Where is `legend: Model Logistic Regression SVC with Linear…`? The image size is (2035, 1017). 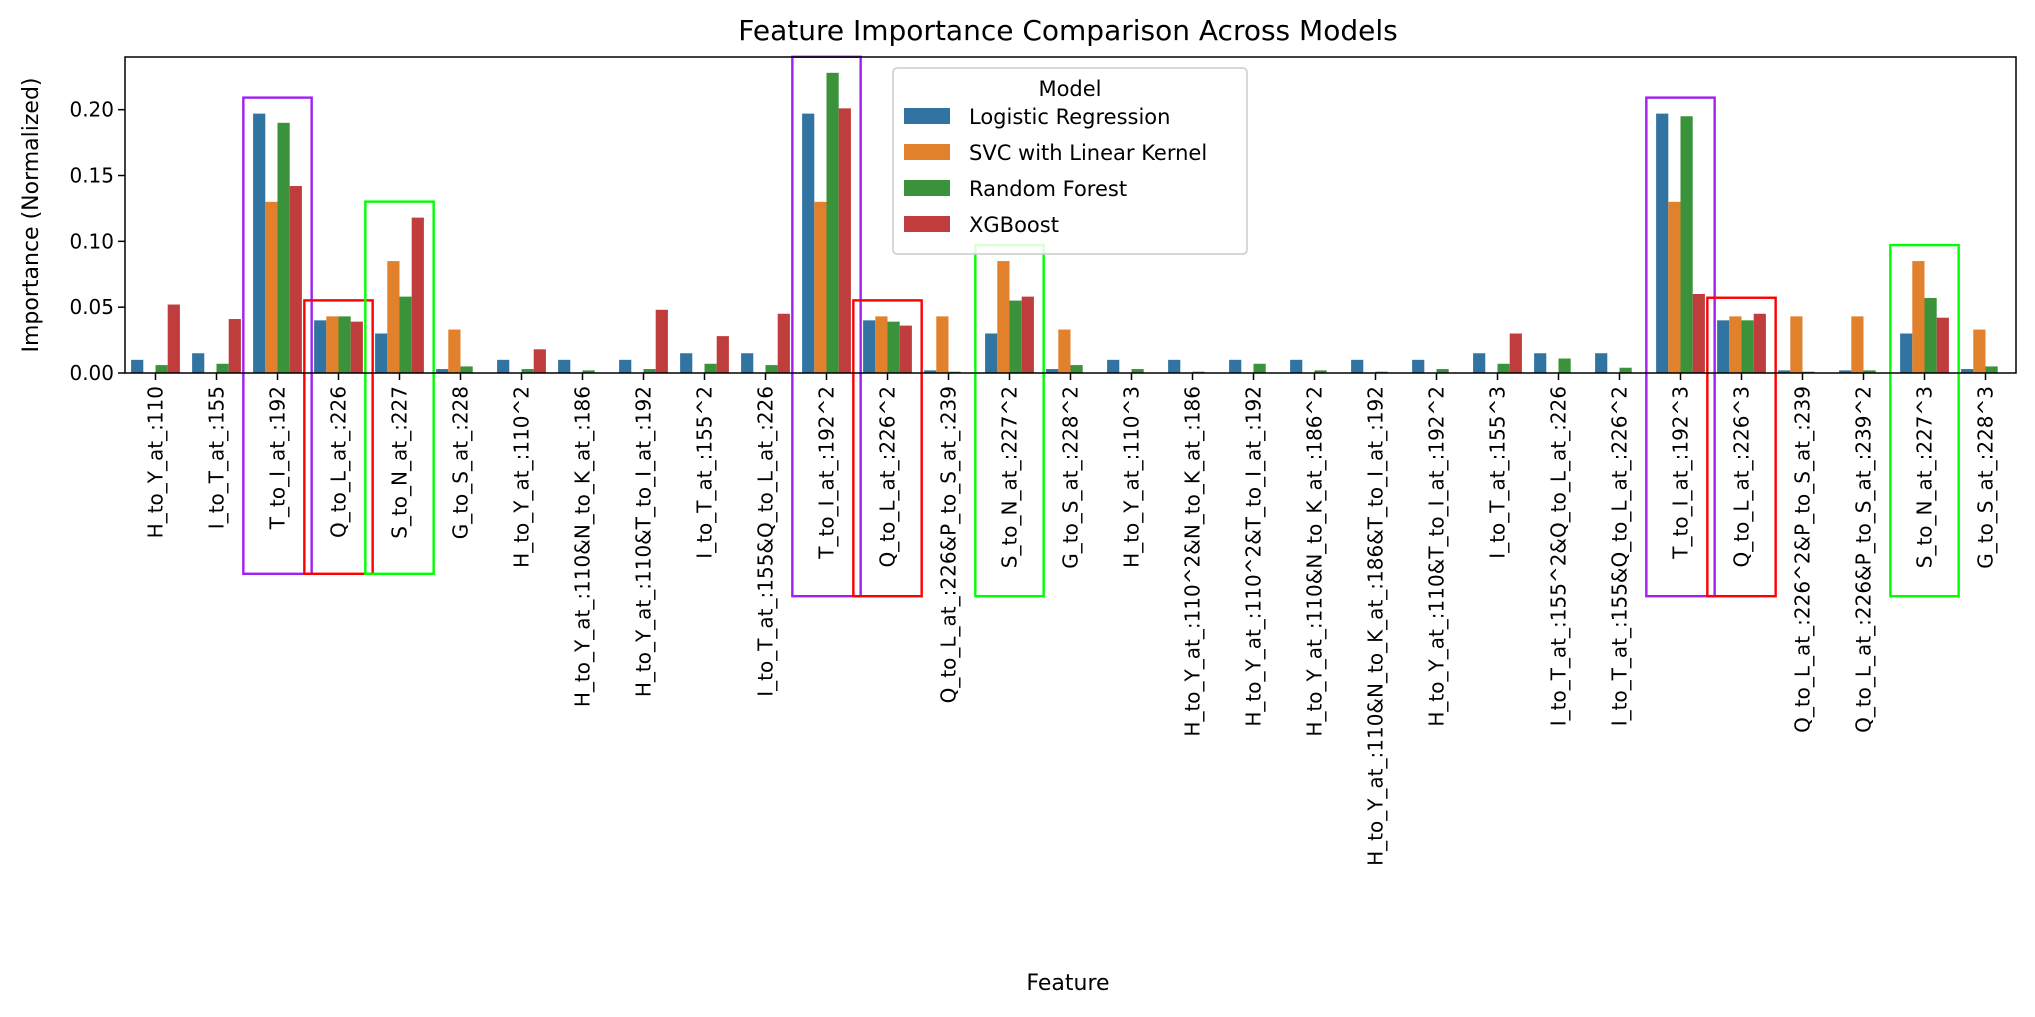 legend: Model Logistic Regression SVC with Linear… is located at coordinates (1070, 161).